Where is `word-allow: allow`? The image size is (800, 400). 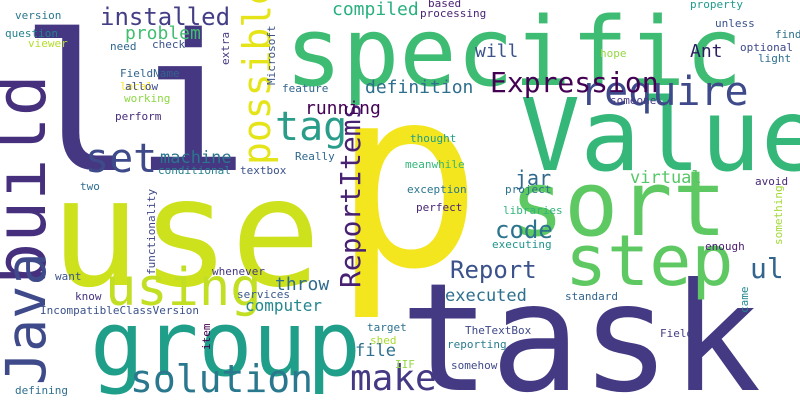 word-allow: allow is located at coordinates (141, 86).